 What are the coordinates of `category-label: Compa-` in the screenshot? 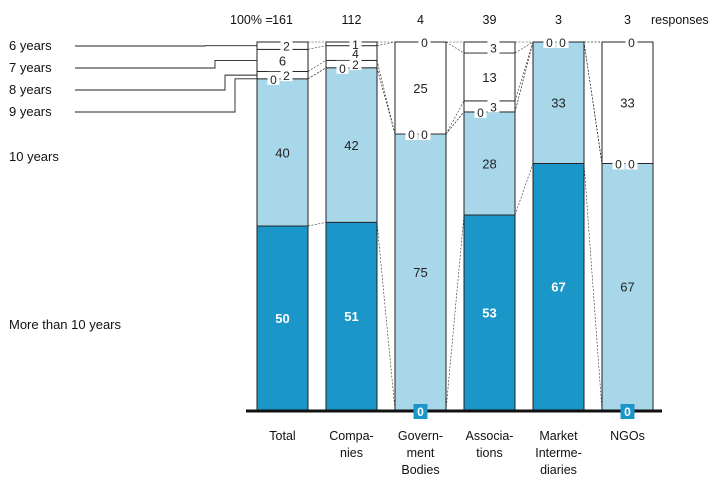 It's located at (351, 436).